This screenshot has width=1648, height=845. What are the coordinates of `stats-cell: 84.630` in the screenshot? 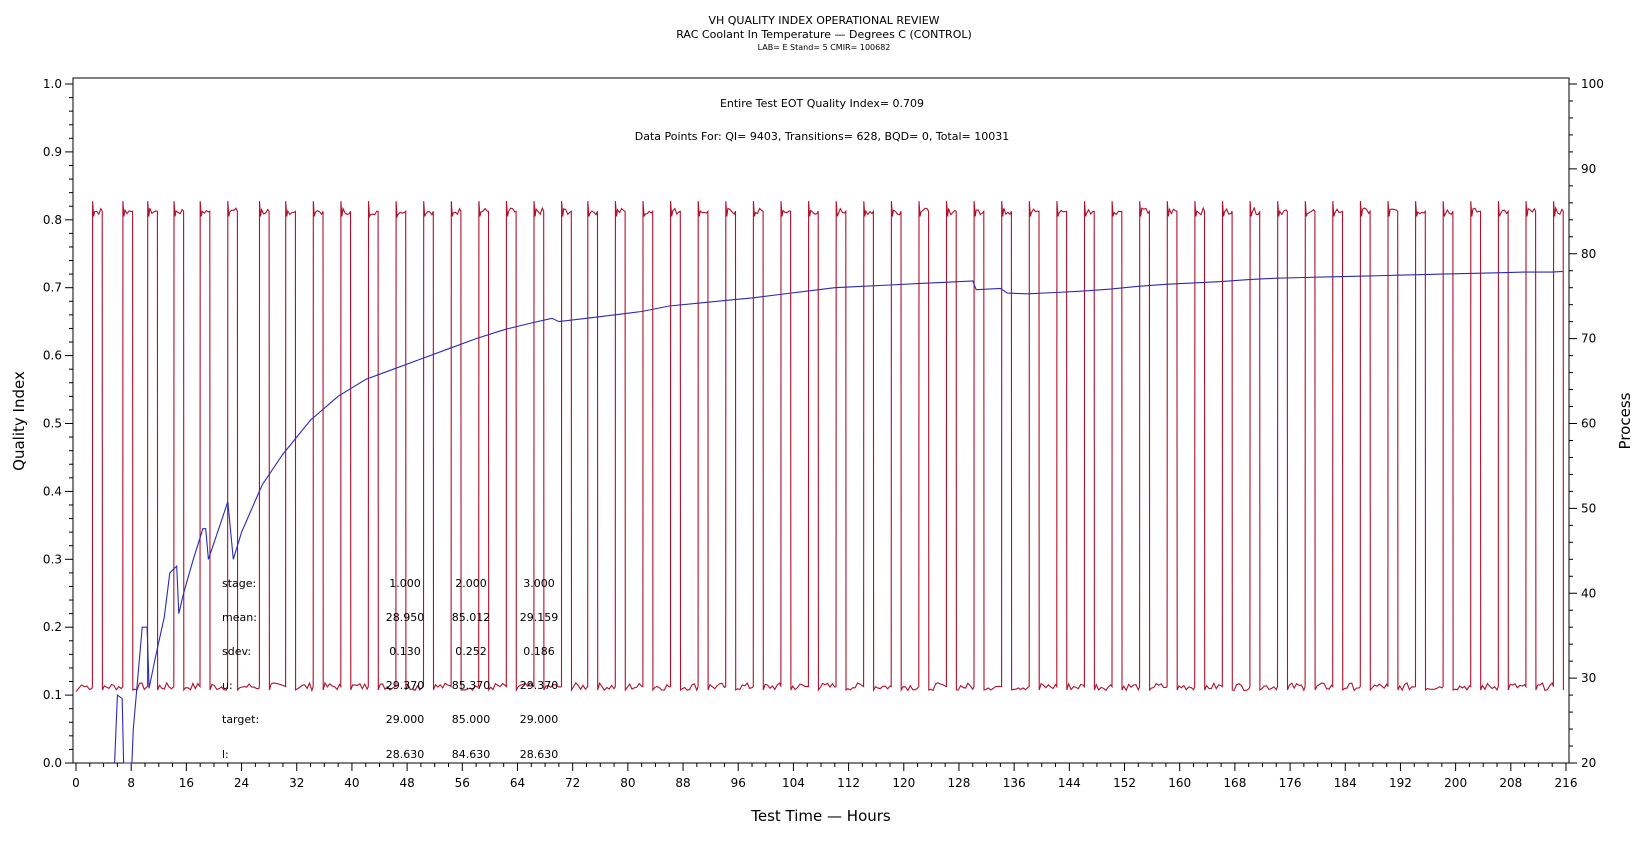 It's located at (471, 754).